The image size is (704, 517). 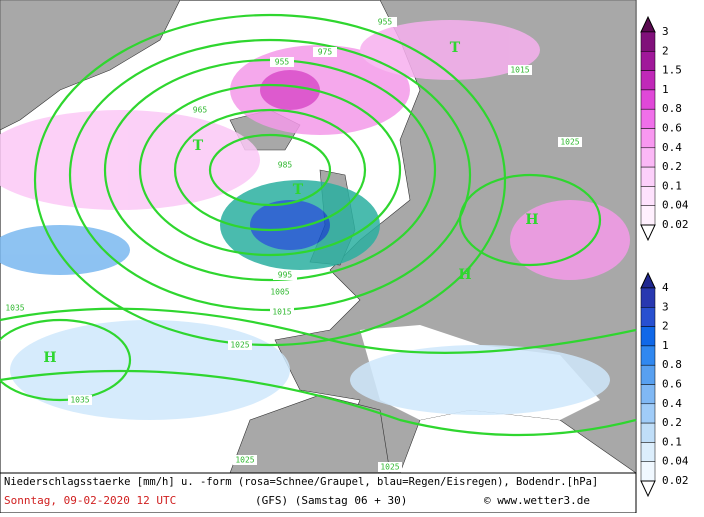 What do you see at coordinates (672, 70) in the screenshot?
I see `scale-label: 1.5` at bounding box center [672, 70].